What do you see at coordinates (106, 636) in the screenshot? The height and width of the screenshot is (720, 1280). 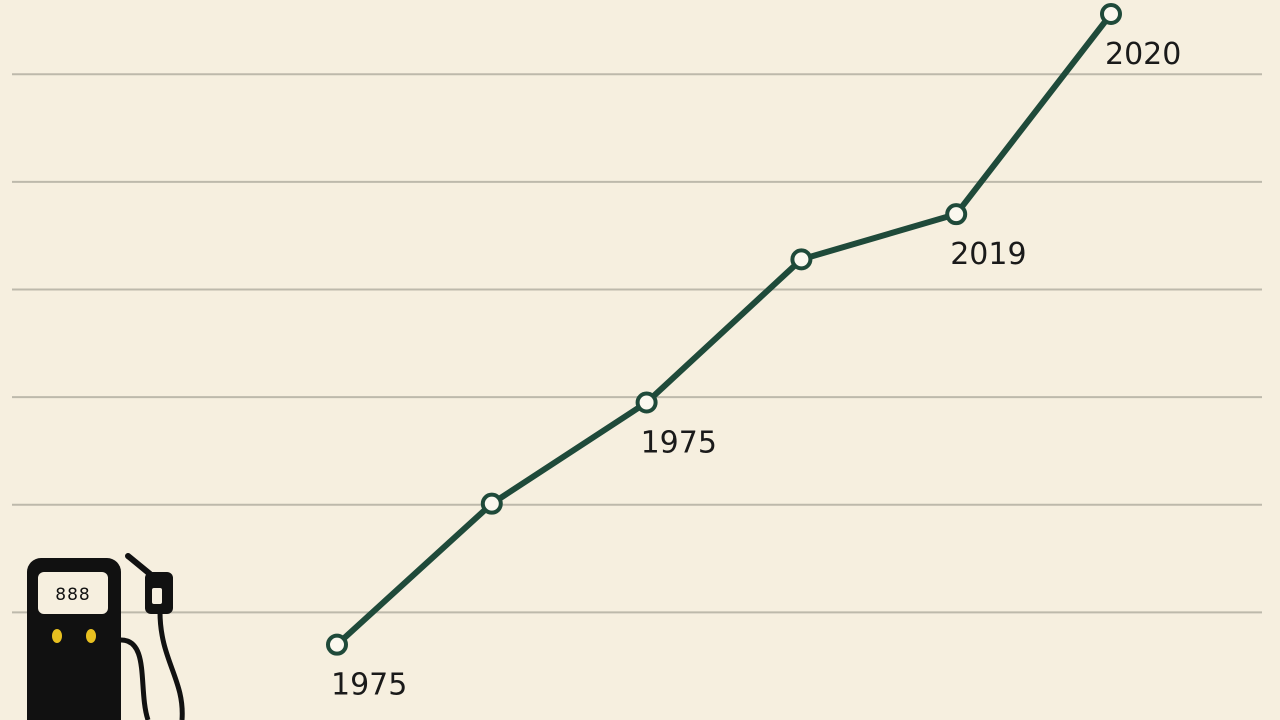 I see `fuel-pump-icon: 888` at bounding box center [106, 636].